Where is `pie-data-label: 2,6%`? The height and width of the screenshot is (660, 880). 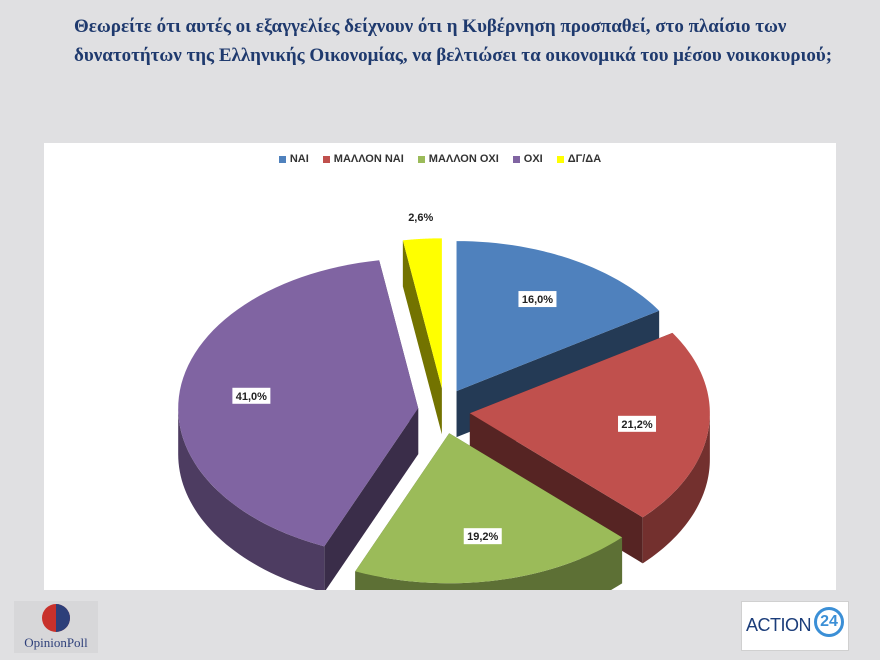 pie-data-label: 2,6% is located at coordinates (420, 216).